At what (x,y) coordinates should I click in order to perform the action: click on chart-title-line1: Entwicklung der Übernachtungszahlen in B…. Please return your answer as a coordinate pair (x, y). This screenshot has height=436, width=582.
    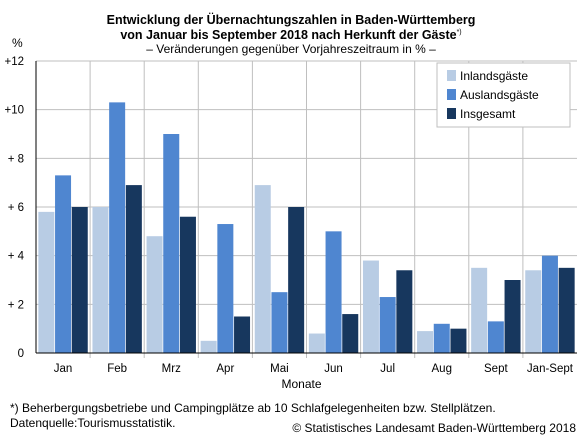
    Looking at the image, I should click on (291, 20).